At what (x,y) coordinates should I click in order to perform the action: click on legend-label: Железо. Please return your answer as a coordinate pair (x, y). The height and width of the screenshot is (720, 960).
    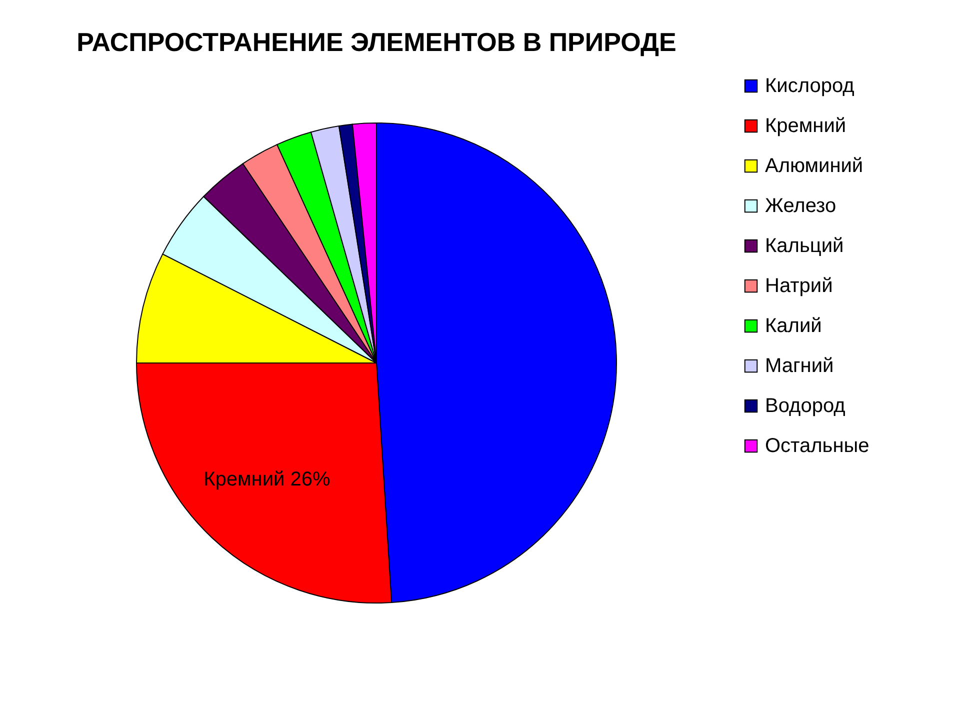
    Looking at the image, I should click on (800, 206).